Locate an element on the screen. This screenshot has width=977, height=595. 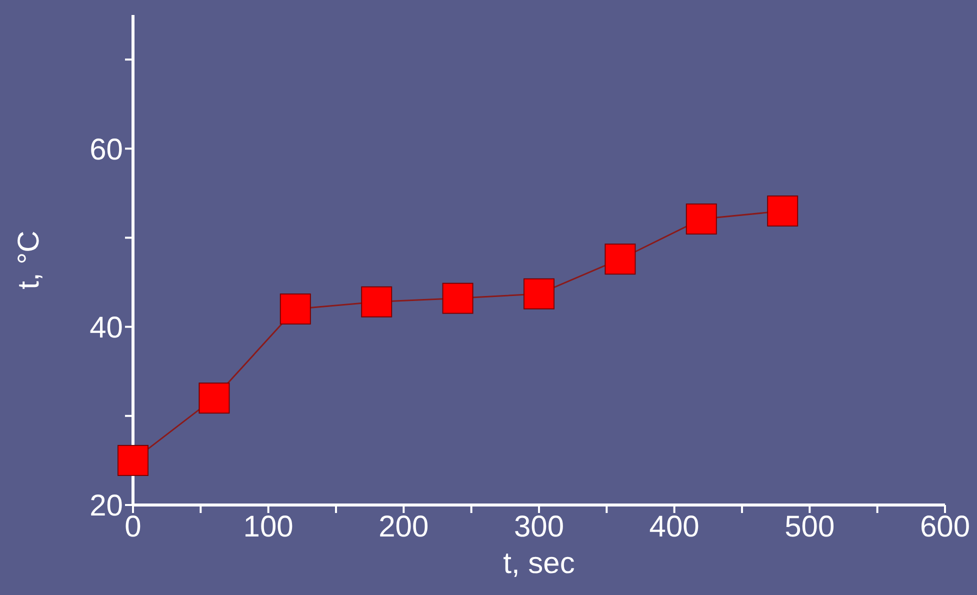
y-tick-label: 20 is located at coordinates (106, 506).